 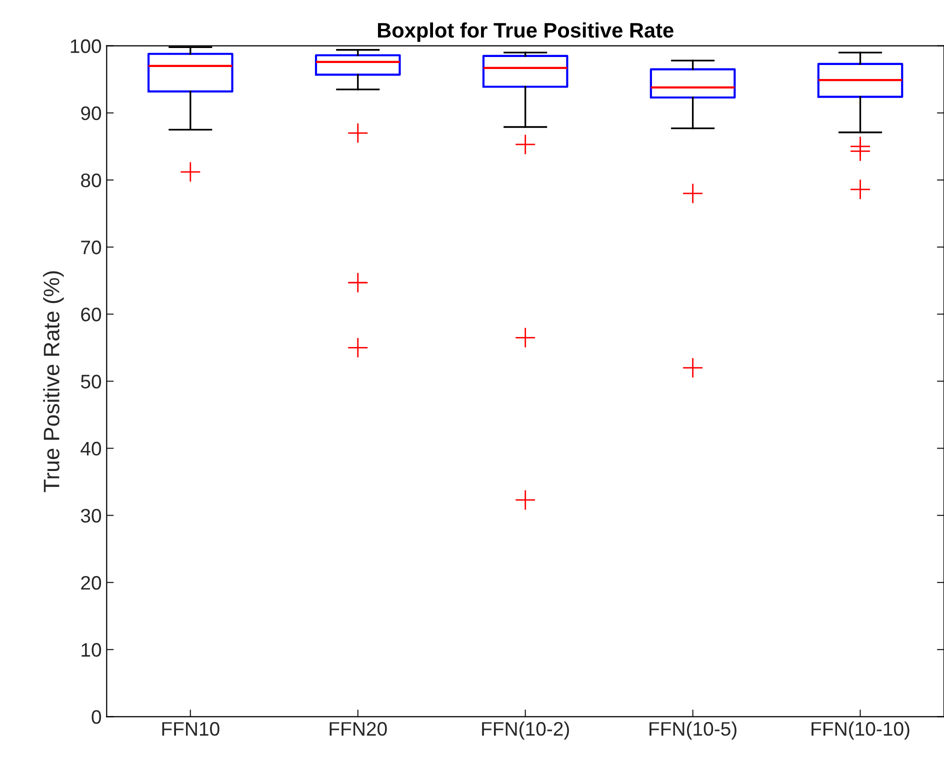 I want to click on y-tick-label: 60, so click(x=91, y=315).